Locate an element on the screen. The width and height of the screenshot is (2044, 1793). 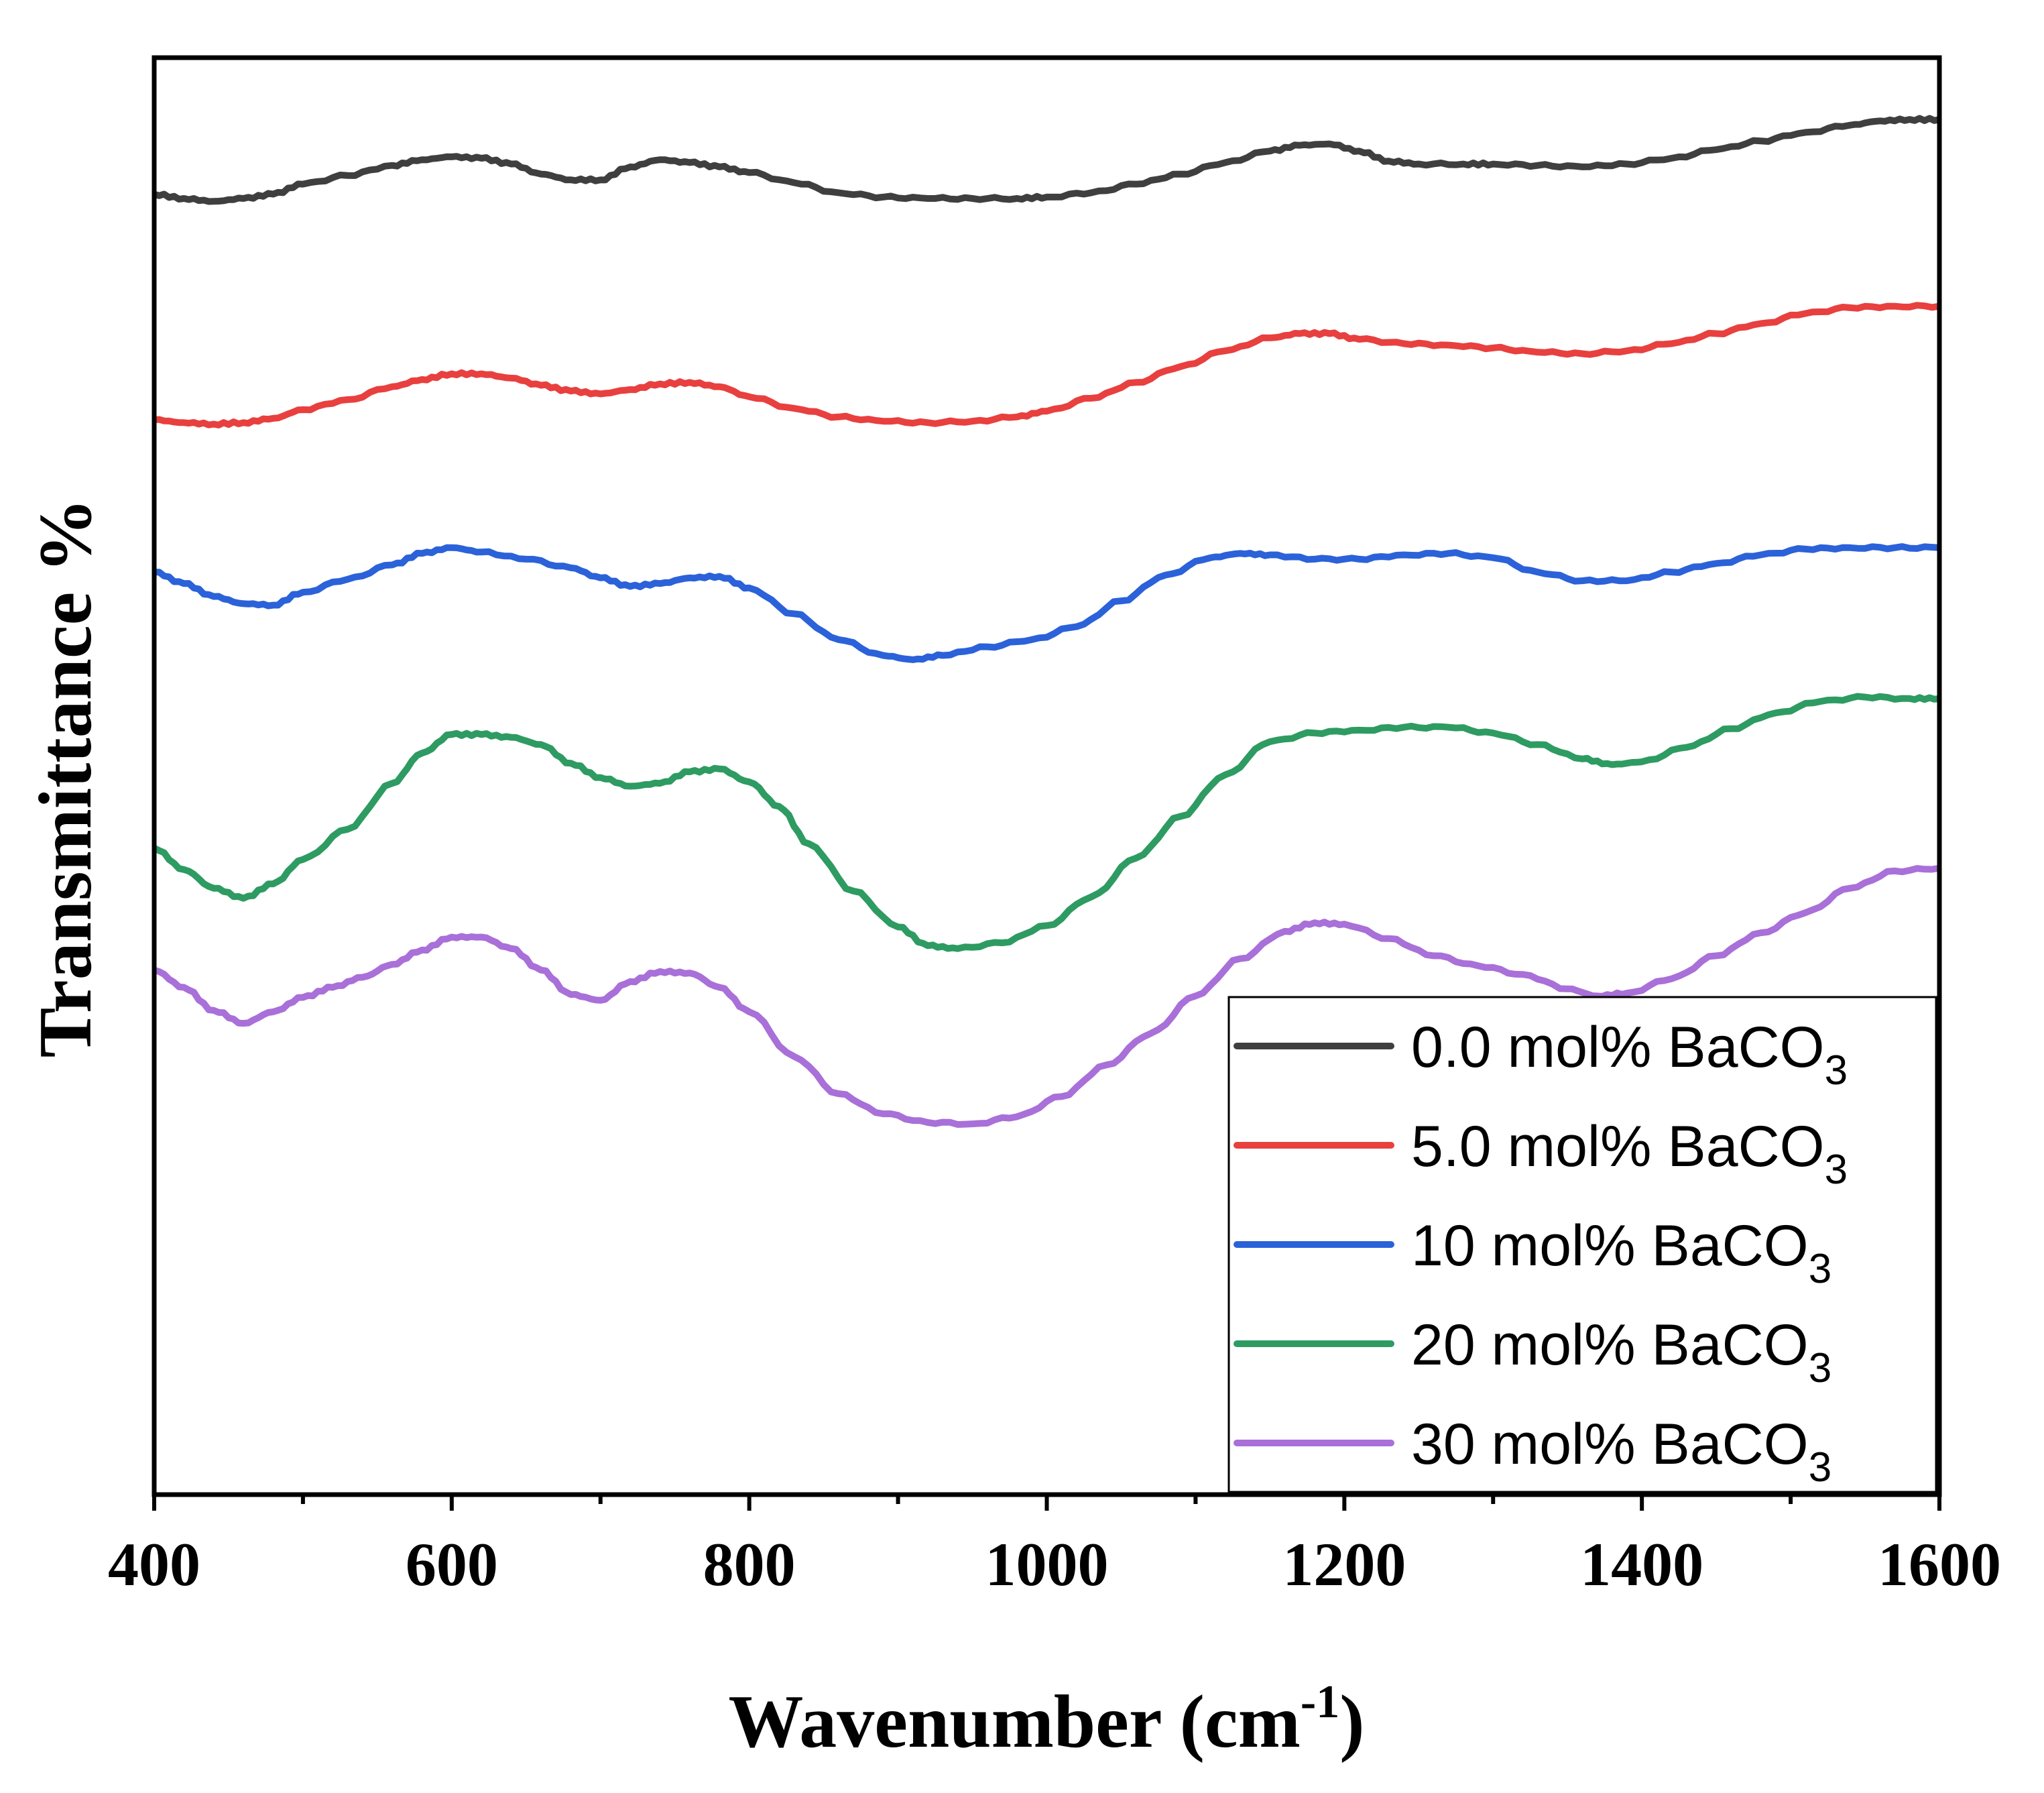
x-axis-title-superscript: -1 is located at coordinates (1320, 1702).